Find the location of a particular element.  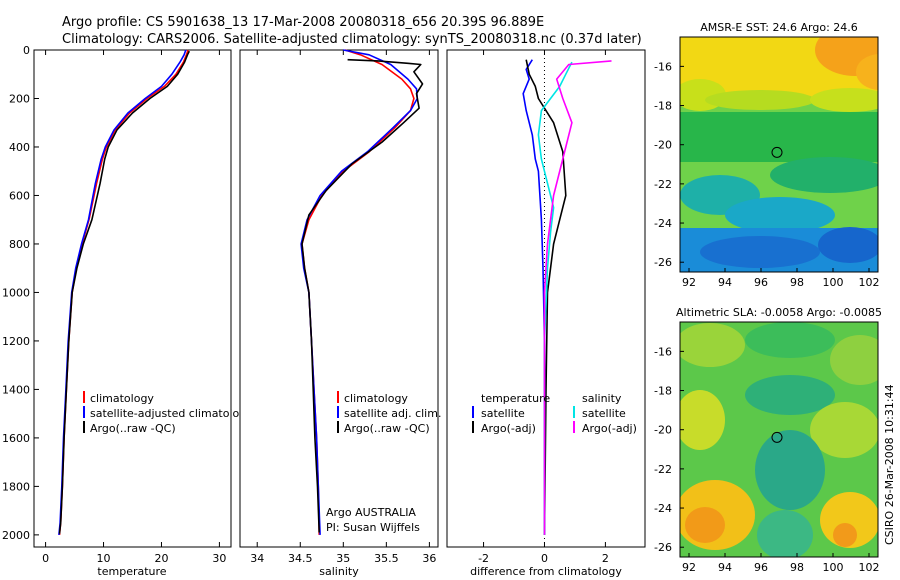

legend-label-sal-argo: Argo(-adj) is located at coordinates (609, 428).